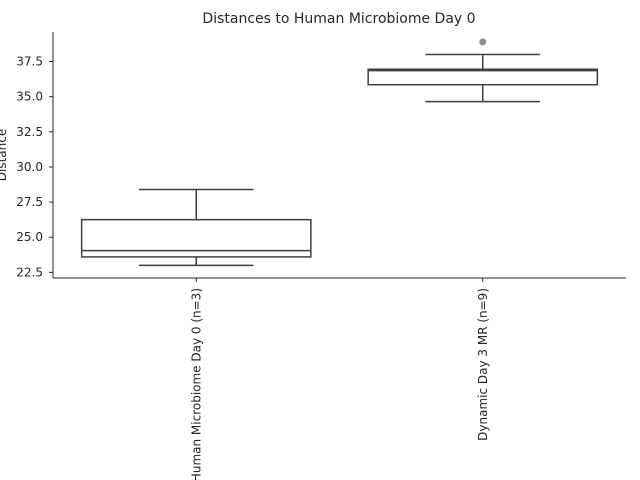 This screenshot has width=640, height=480. I want to click on y-tick-label: 37.5, so click(29, 62).